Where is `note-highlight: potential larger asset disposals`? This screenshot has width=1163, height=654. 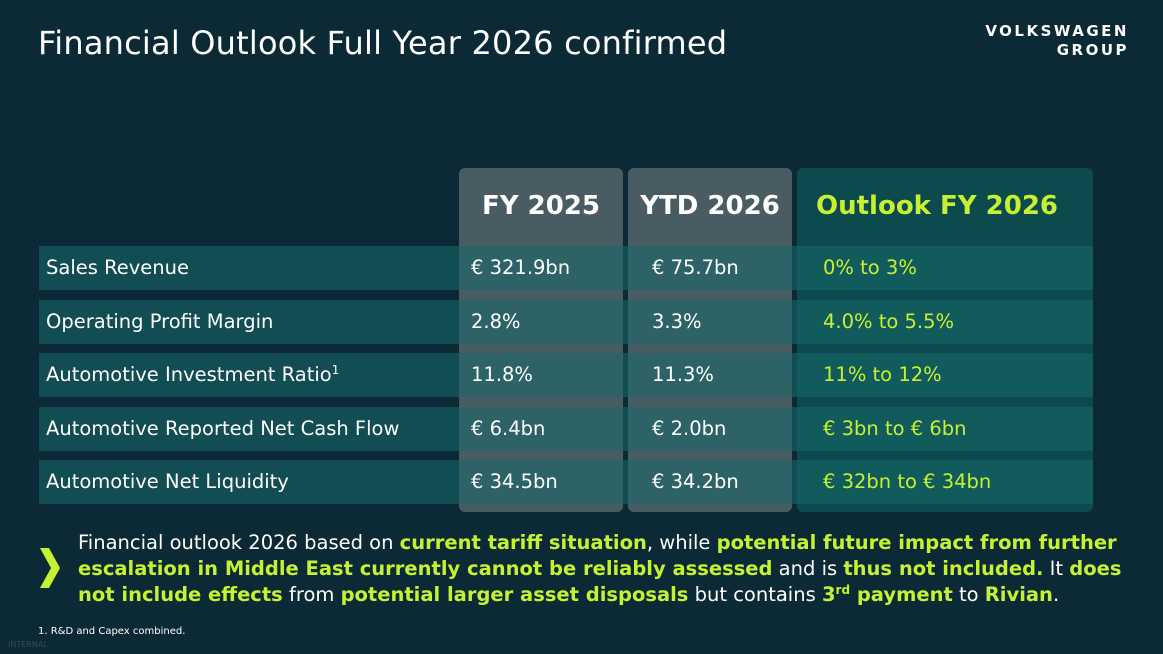 note-highlight: potential larger asset disposals is located at coordinates (514, 594).